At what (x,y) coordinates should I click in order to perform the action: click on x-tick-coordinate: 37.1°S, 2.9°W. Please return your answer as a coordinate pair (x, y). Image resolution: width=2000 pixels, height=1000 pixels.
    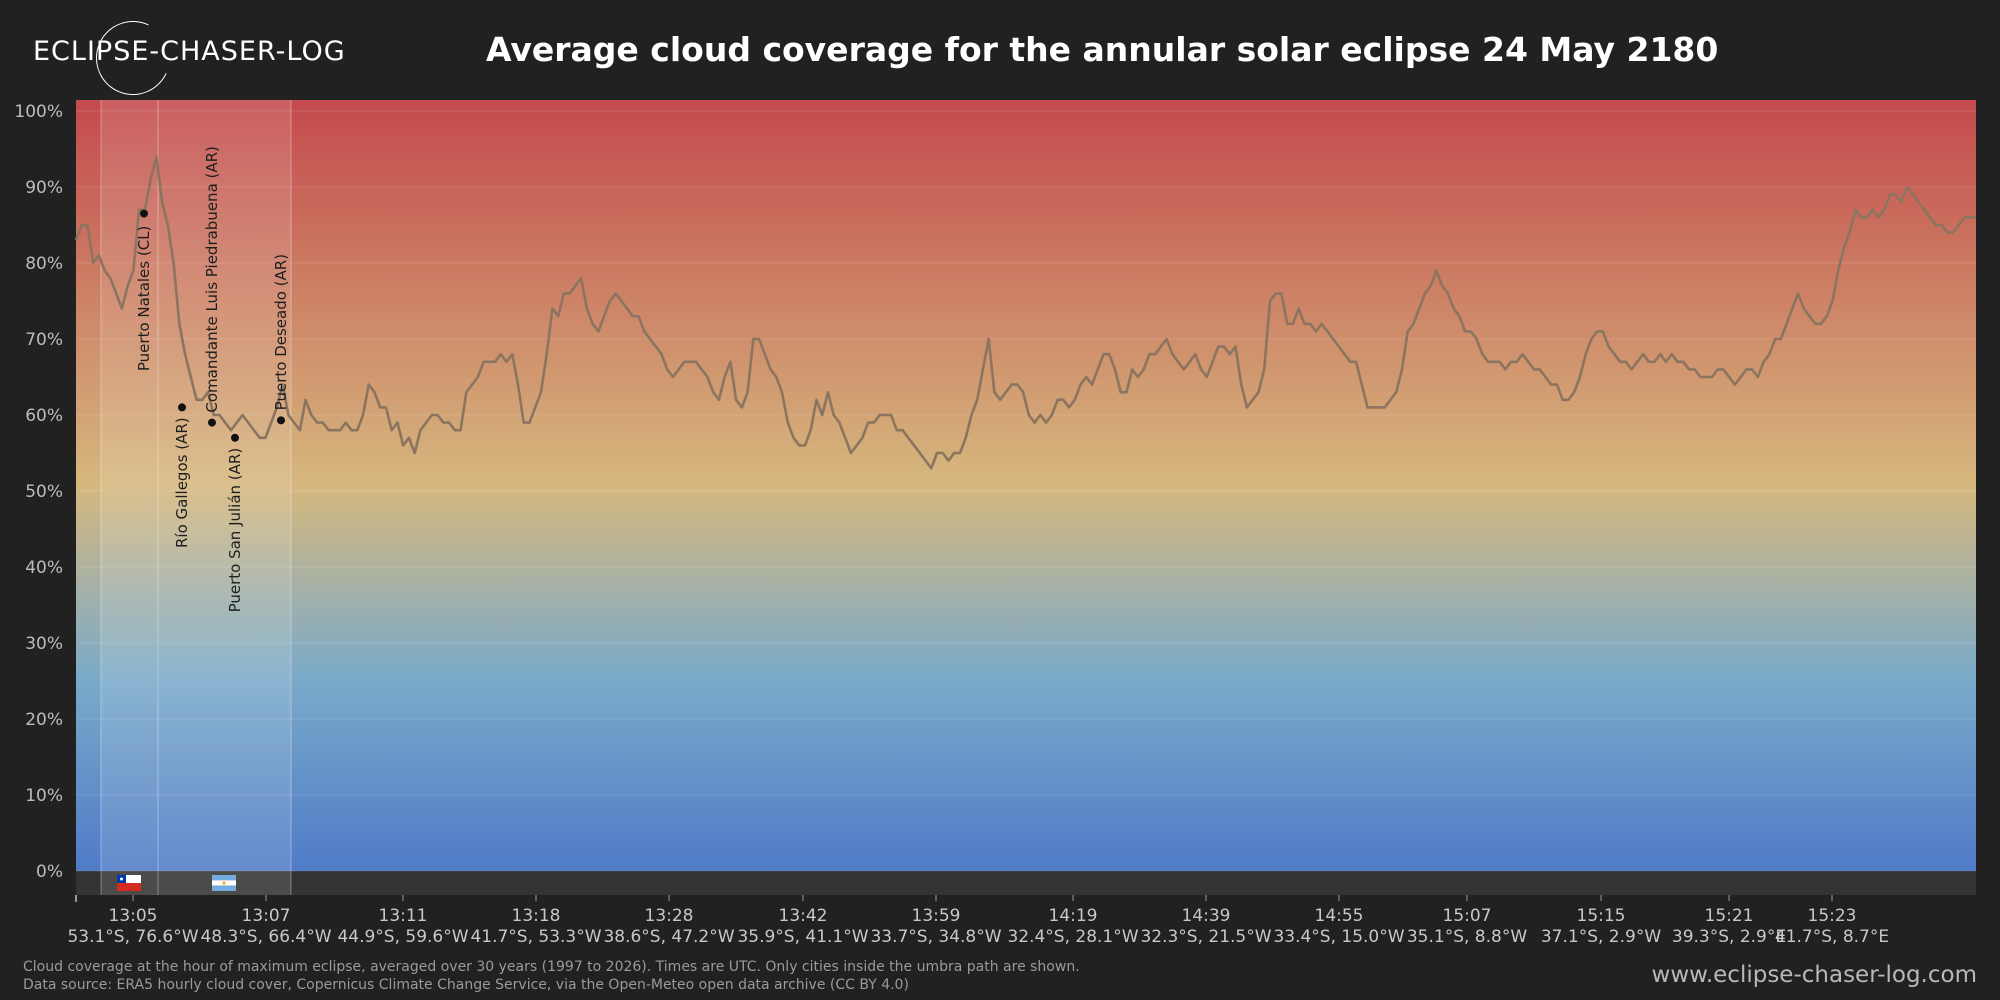
    Looking at the image, I should click on (1601, 937).